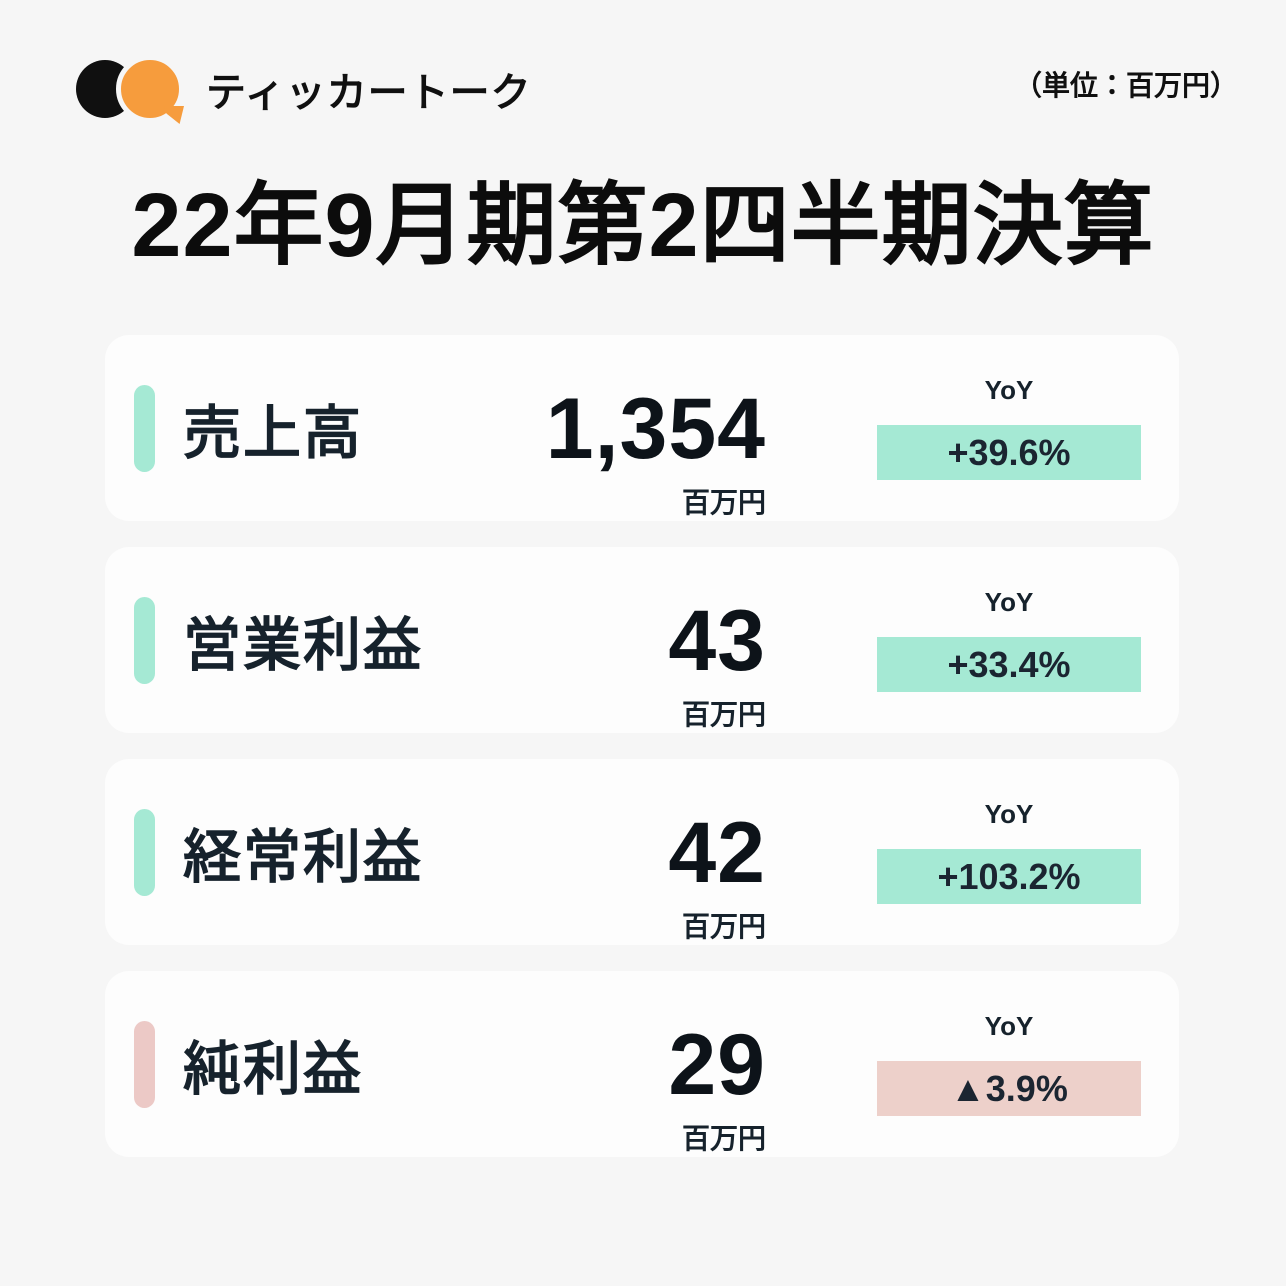 This screenshot has width=1286, height=1286. Describe the element at coordinates (1009, 665) in the screenshot. I see `yoy-badge: +33.4%` at that location.